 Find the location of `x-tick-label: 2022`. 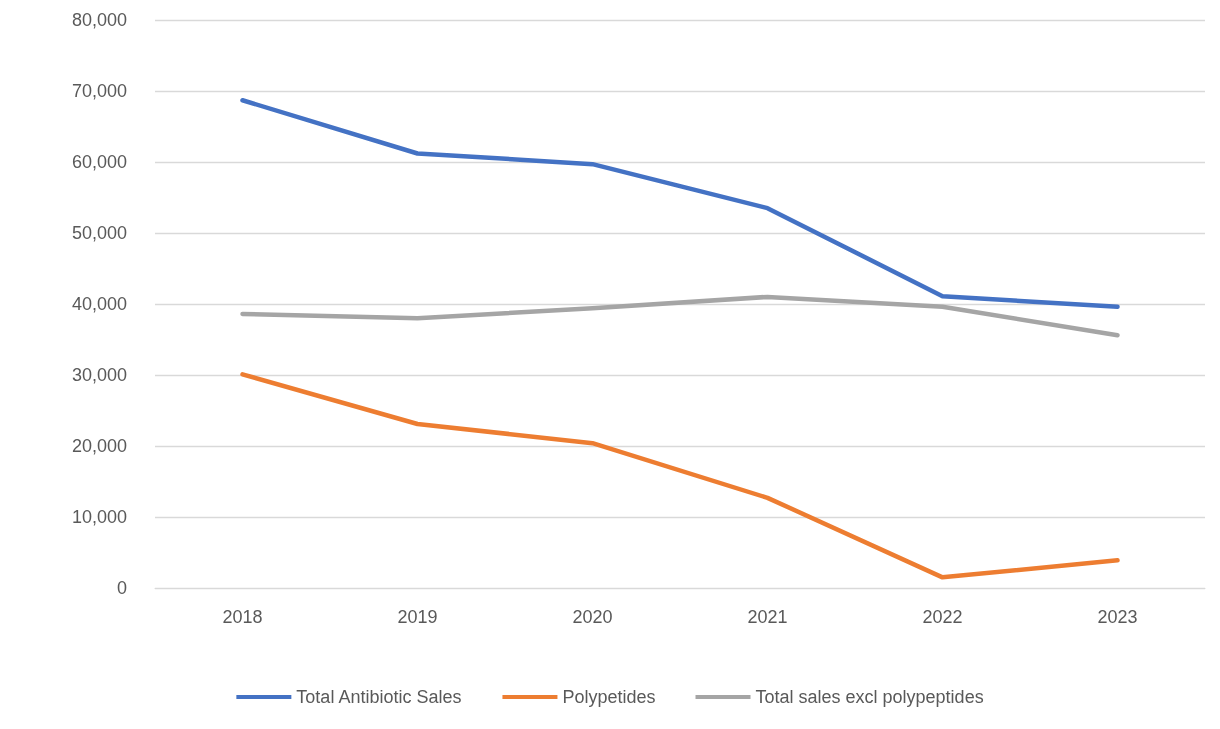

x-tick-label: 2022 is located at coordinates (942, 617).